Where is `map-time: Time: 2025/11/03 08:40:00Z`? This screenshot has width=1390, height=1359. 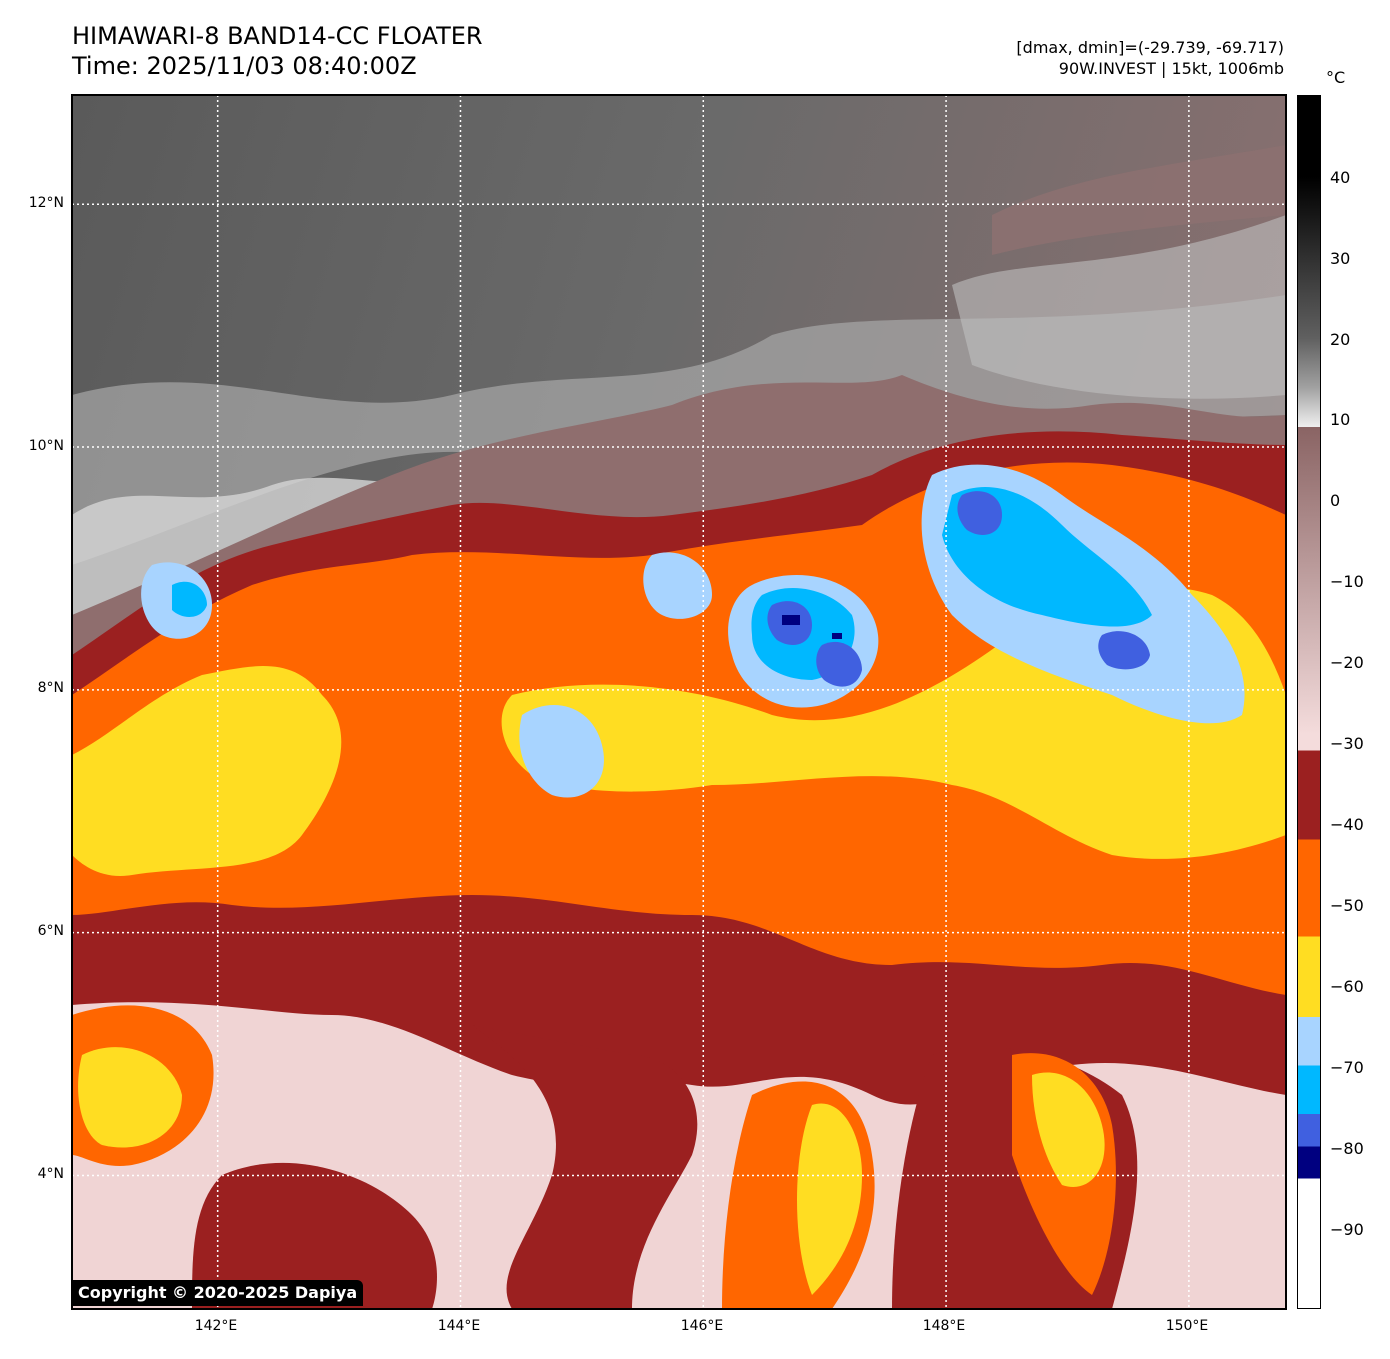 map-time: Time: 2025/11/03 08:40:00Z is located at coordinates (244, 66).